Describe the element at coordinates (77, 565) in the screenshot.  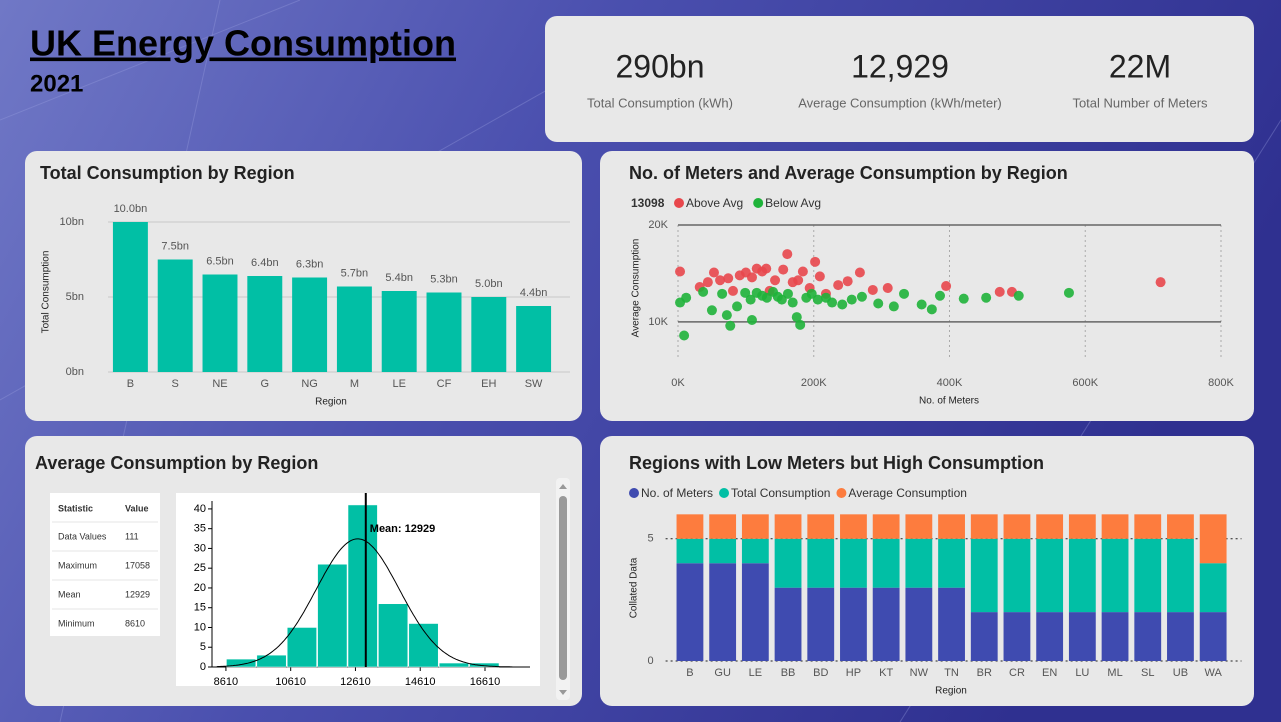
I see `table-cell: Maximum` at that location.